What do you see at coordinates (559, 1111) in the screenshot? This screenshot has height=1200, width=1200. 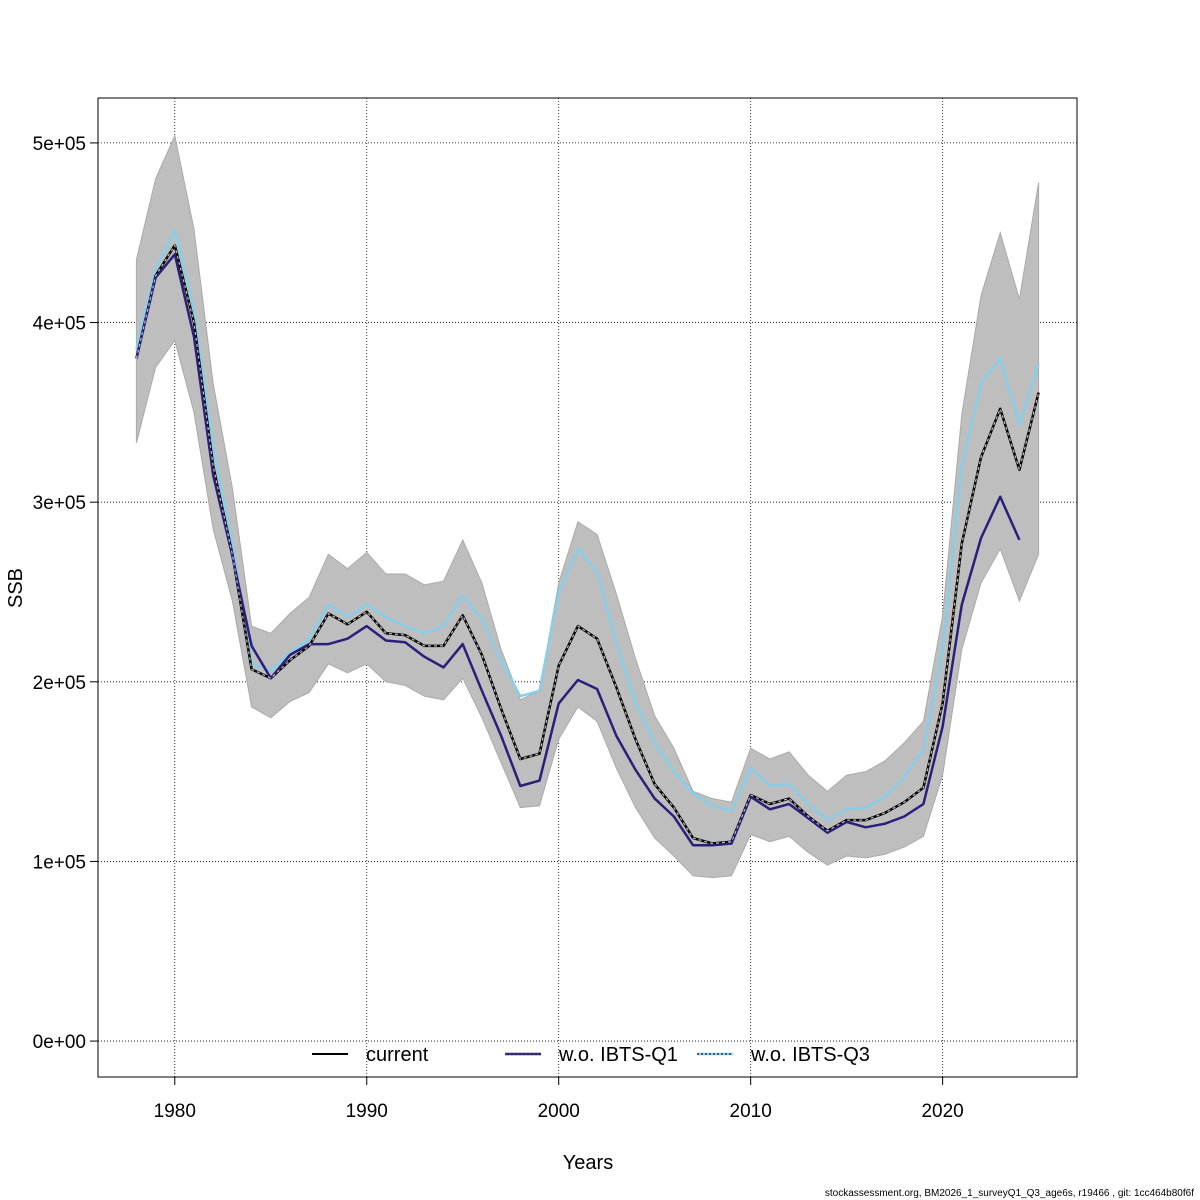 I see `x-tick-label-2000: 2000` at bounding box center [559, 1111].